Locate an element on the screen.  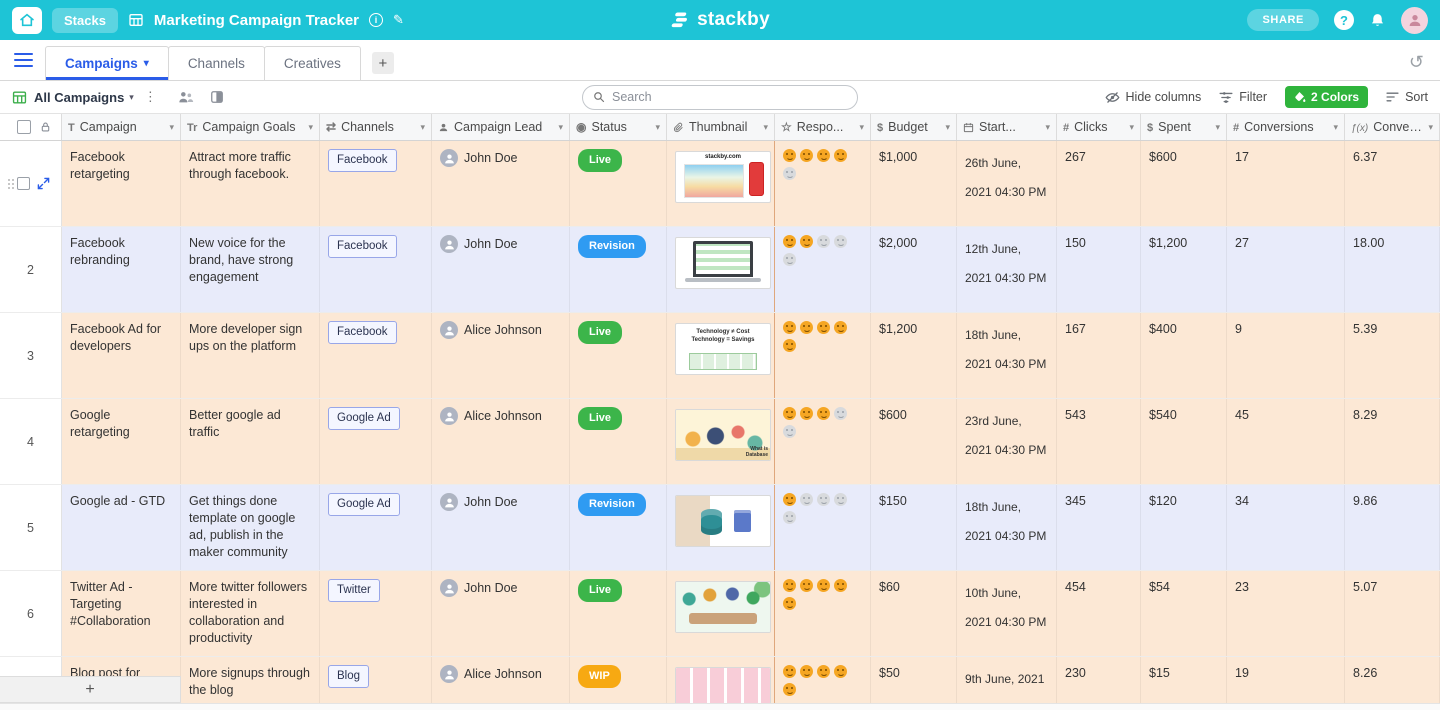
tab-creatives: Creatives is located at coordinates (312, 63).